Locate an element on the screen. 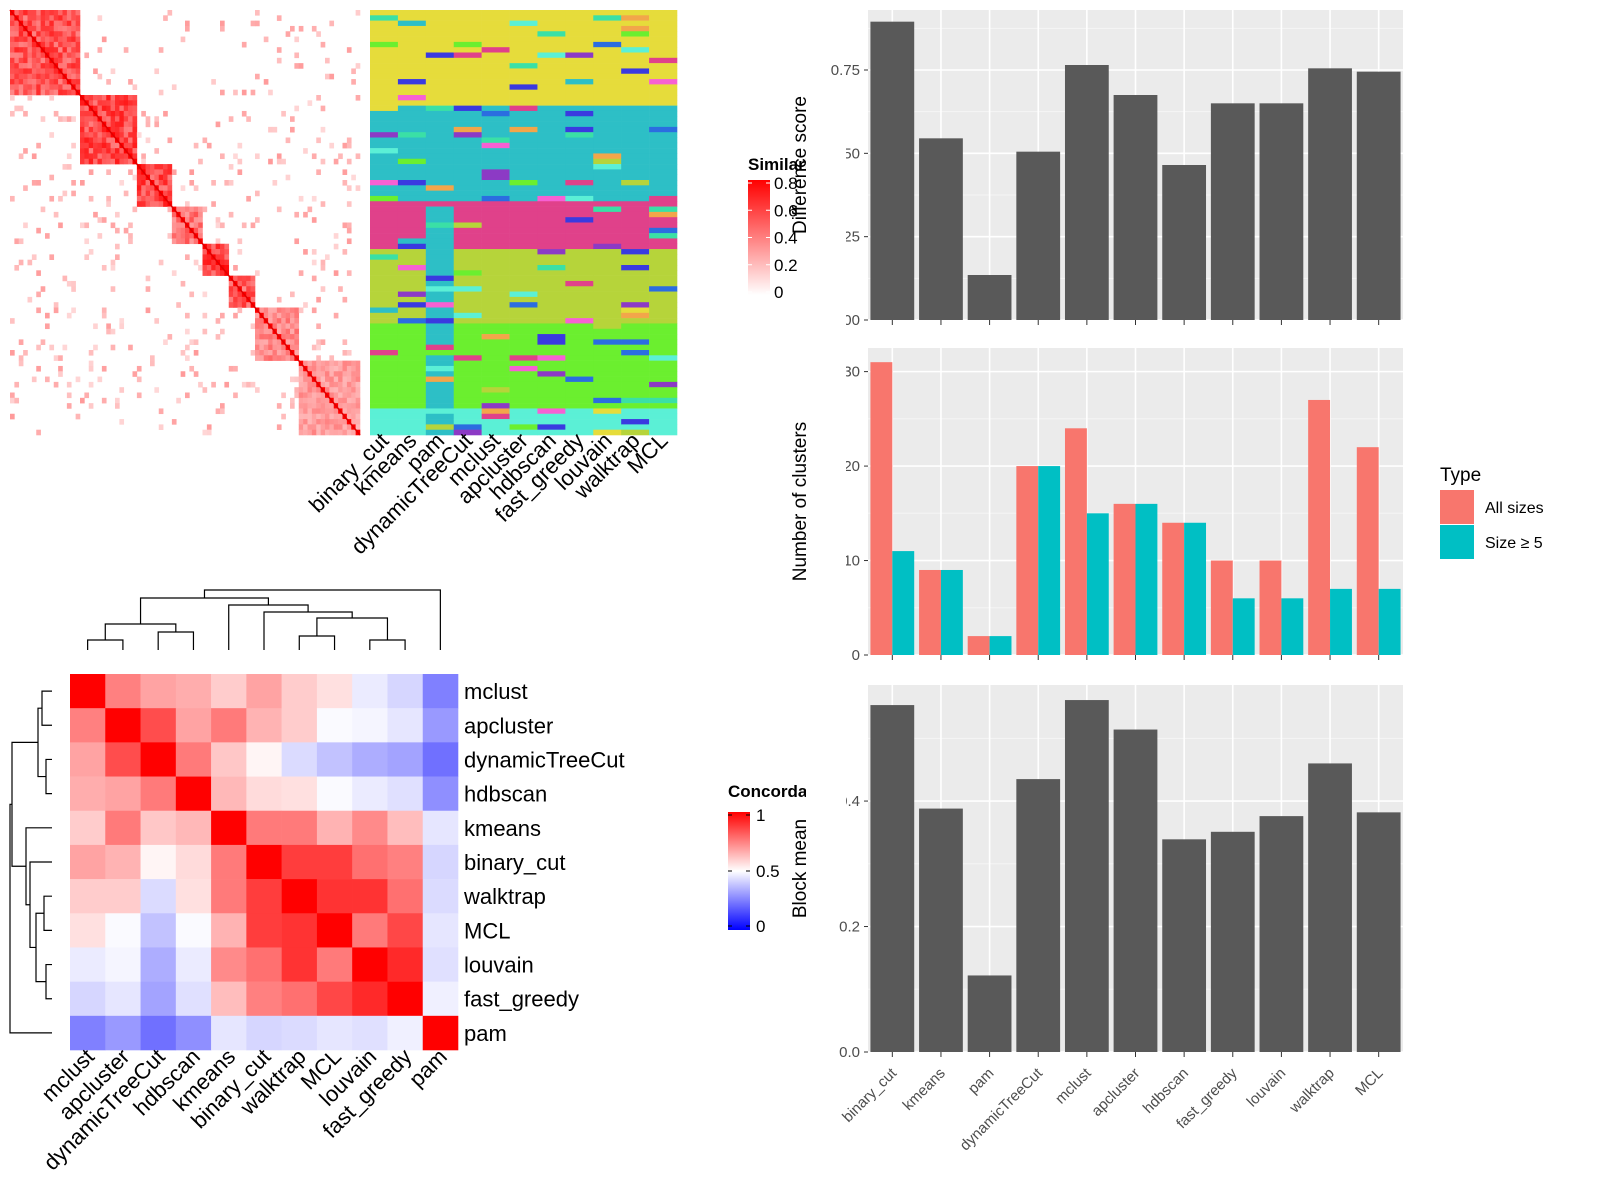 This screenshot has height=1200, width=1600. legend-label-1: Size ≥ 5 is located at coordinates (1514, 543).